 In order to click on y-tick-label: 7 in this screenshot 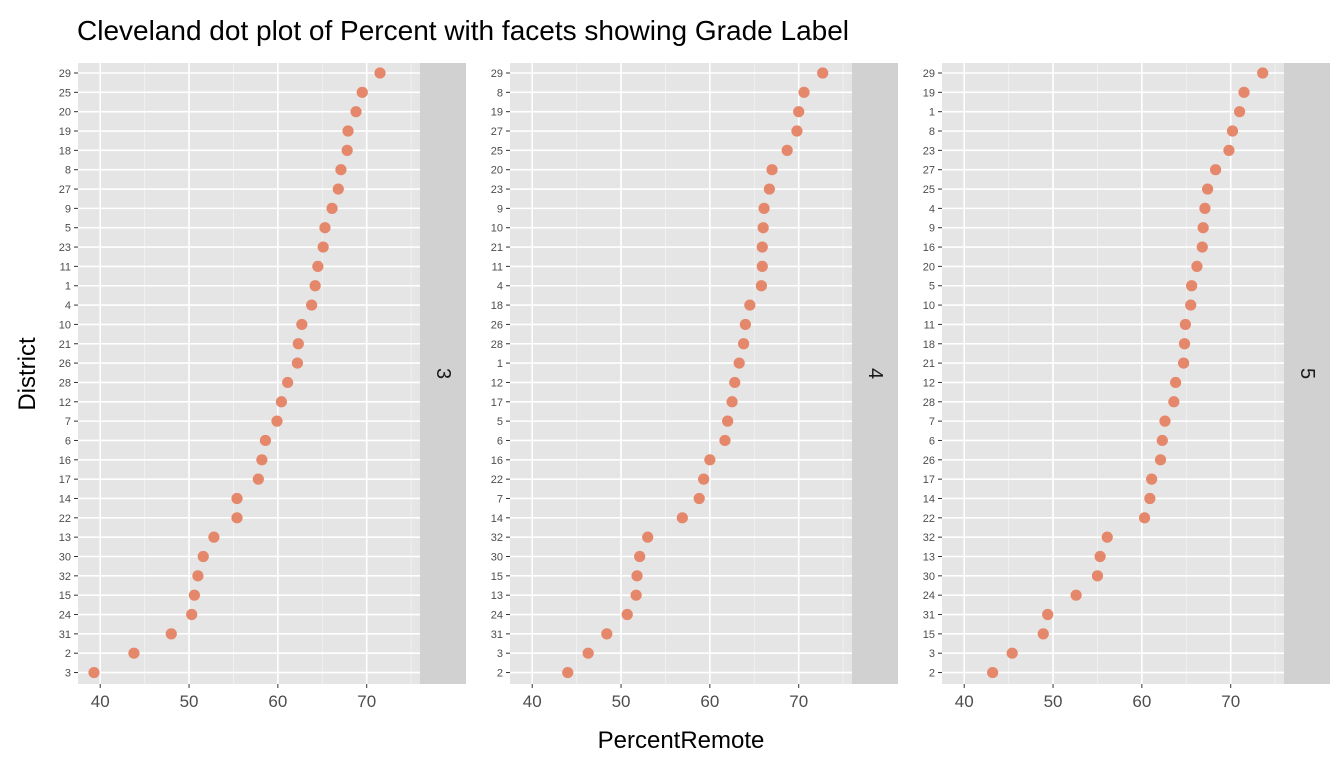, I will do `click(68, 422)`.